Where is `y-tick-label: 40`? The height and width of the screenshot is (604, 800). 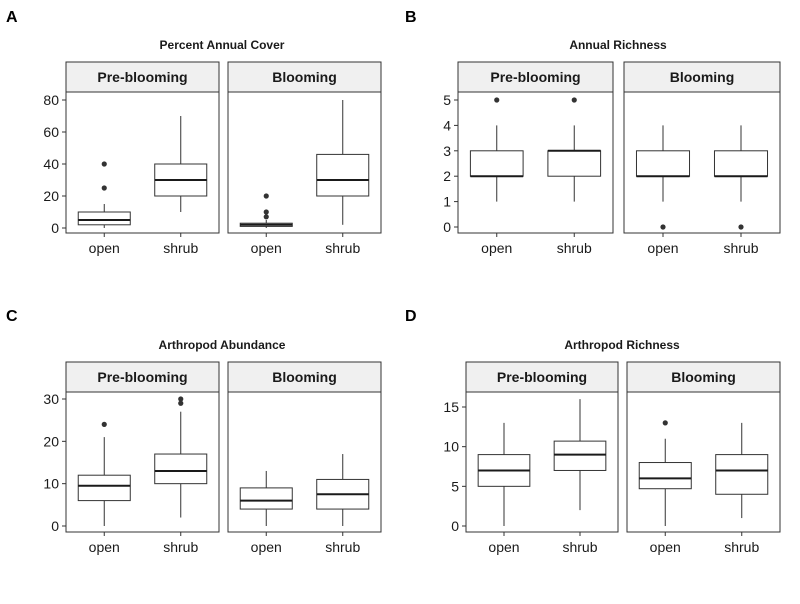 y-tick-label: 40 is located at coordinates (51, 164).